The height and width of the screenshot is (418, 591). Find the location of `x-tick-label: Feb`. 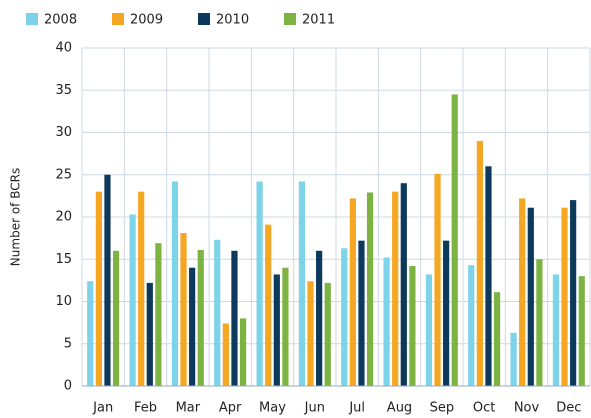

x-tick-label: Feb is located at coordinates (145, 408).